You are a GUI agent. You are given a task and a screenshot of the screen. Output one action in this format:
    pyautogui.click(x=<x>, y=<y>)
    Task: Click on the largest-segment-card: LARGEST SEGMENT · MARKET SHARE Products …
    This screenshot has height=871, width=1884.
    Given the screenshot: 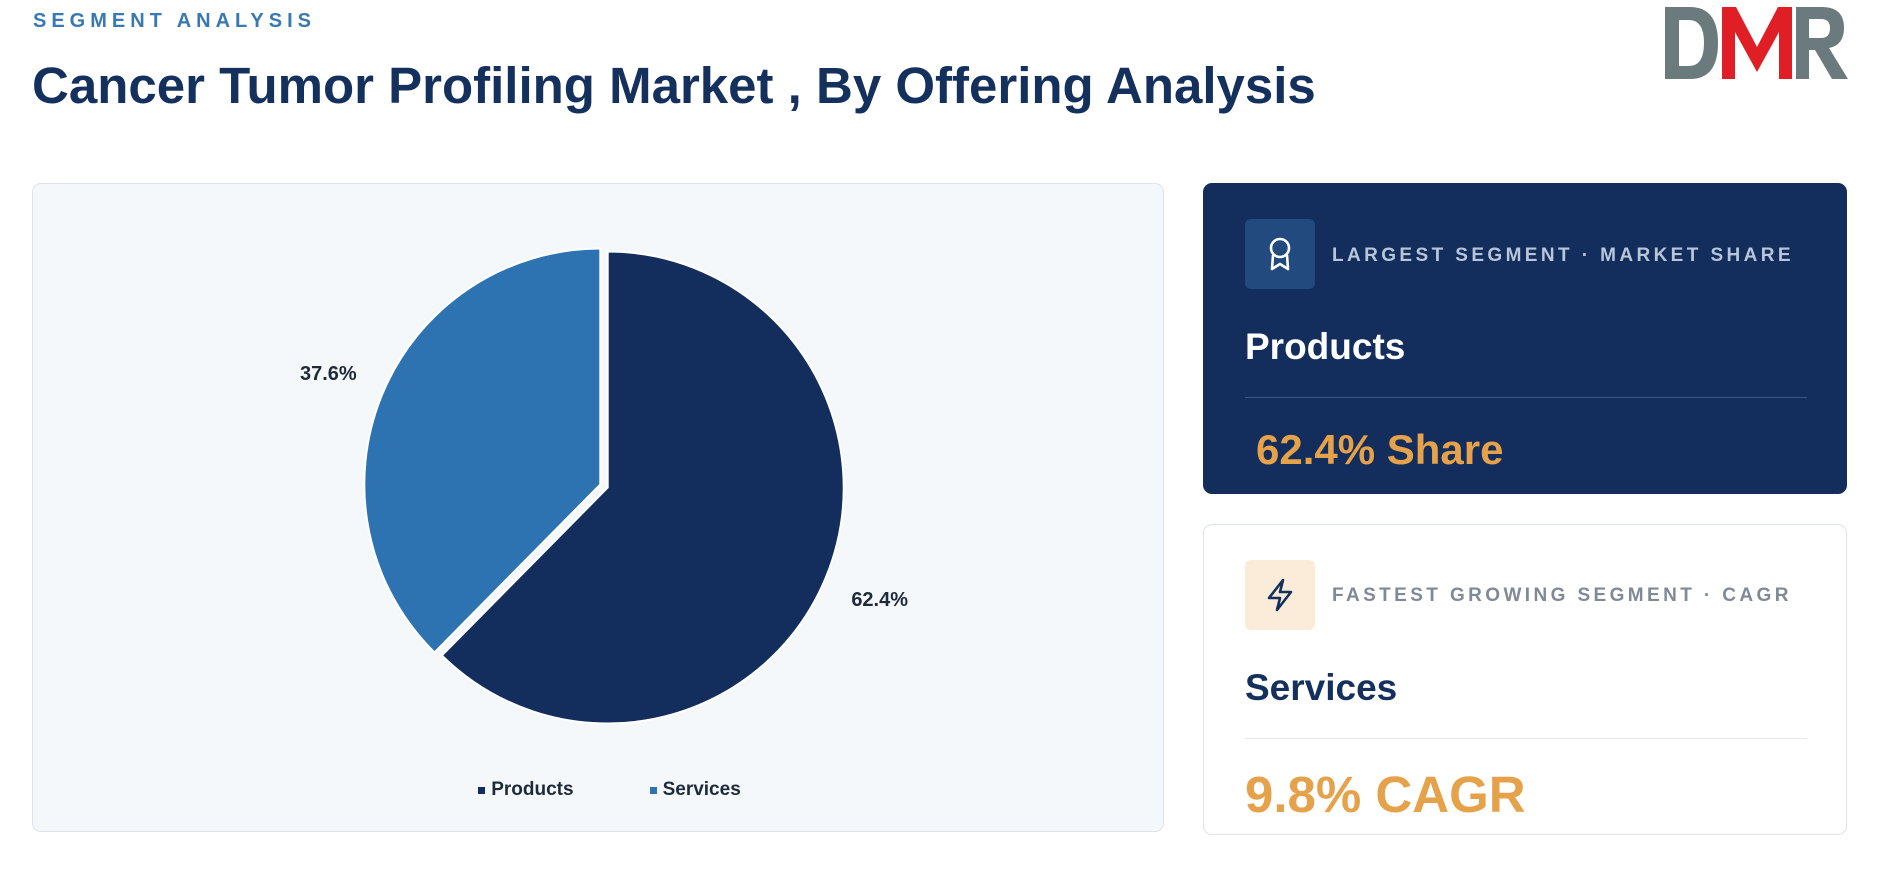 What is the action you would take?
    pyautogui.click(x=1525, y=338)
    